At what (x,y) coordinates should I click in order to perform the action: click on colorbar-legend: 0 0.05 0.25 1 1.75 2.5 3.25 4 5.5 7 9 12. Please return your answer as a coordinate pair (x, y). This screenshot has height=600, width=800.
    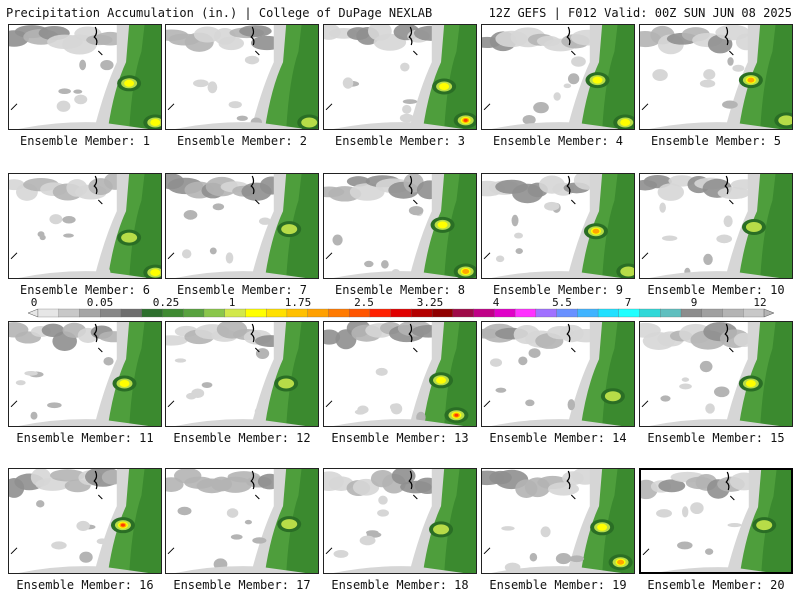
    Looking at the image, I should click on (401, 307).